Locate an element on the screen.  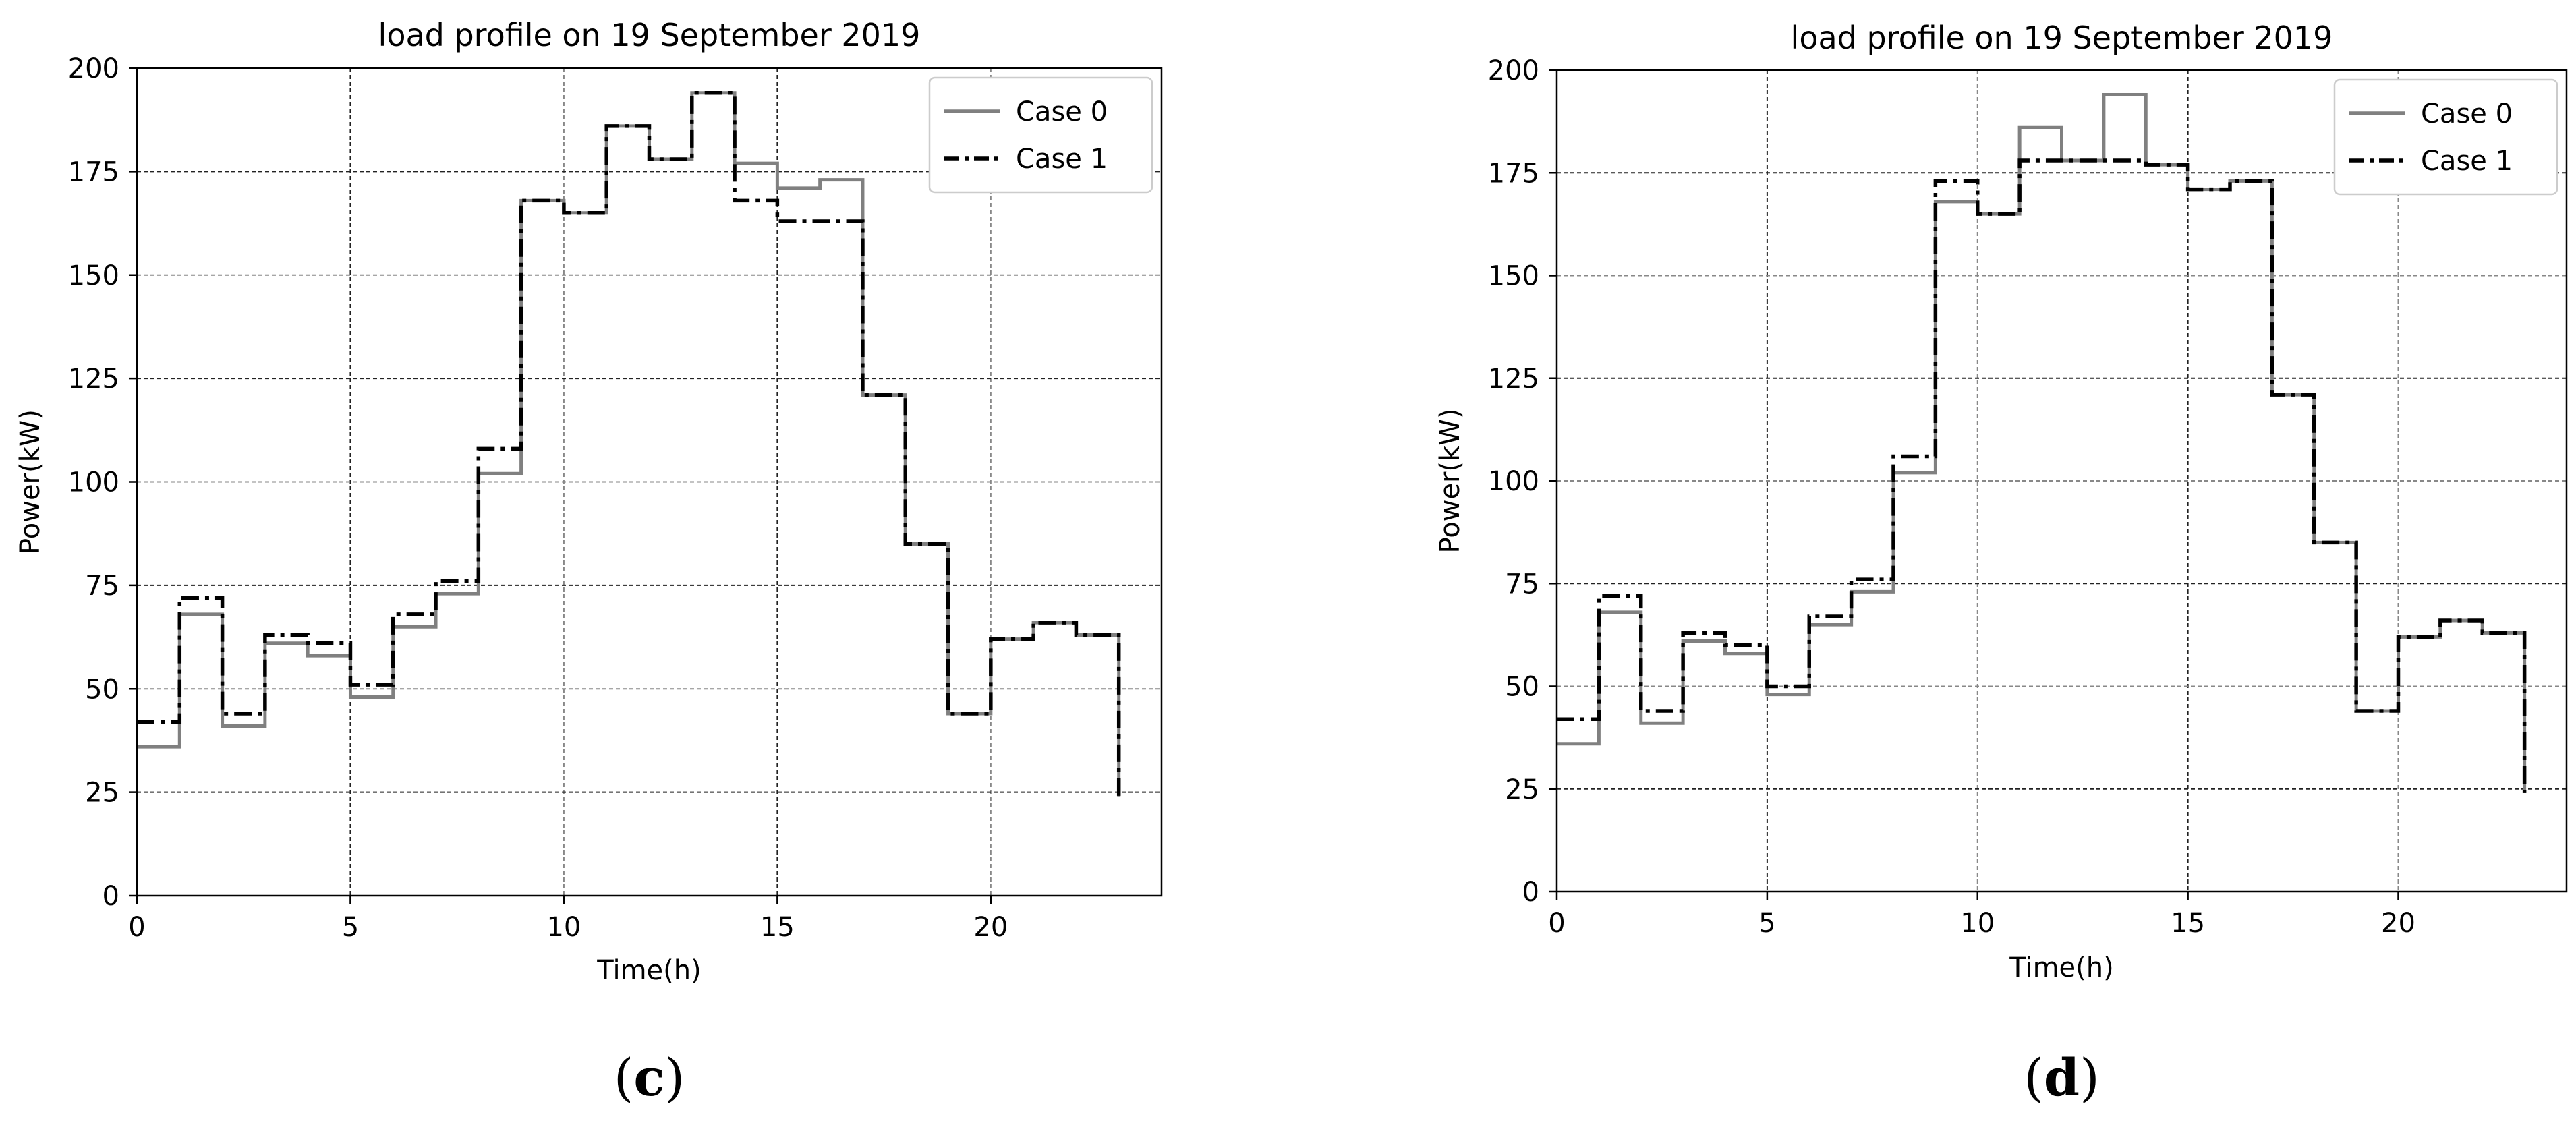
caption-letter: c is located at coordinates (648, 1077).